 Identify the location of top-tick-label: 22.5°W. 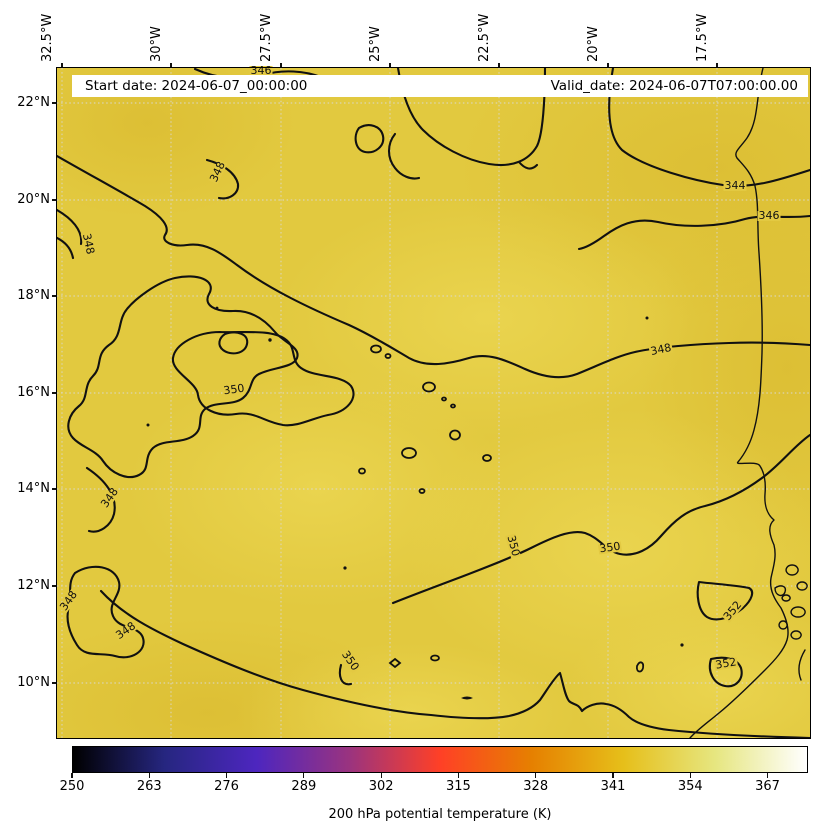
(484, 37).